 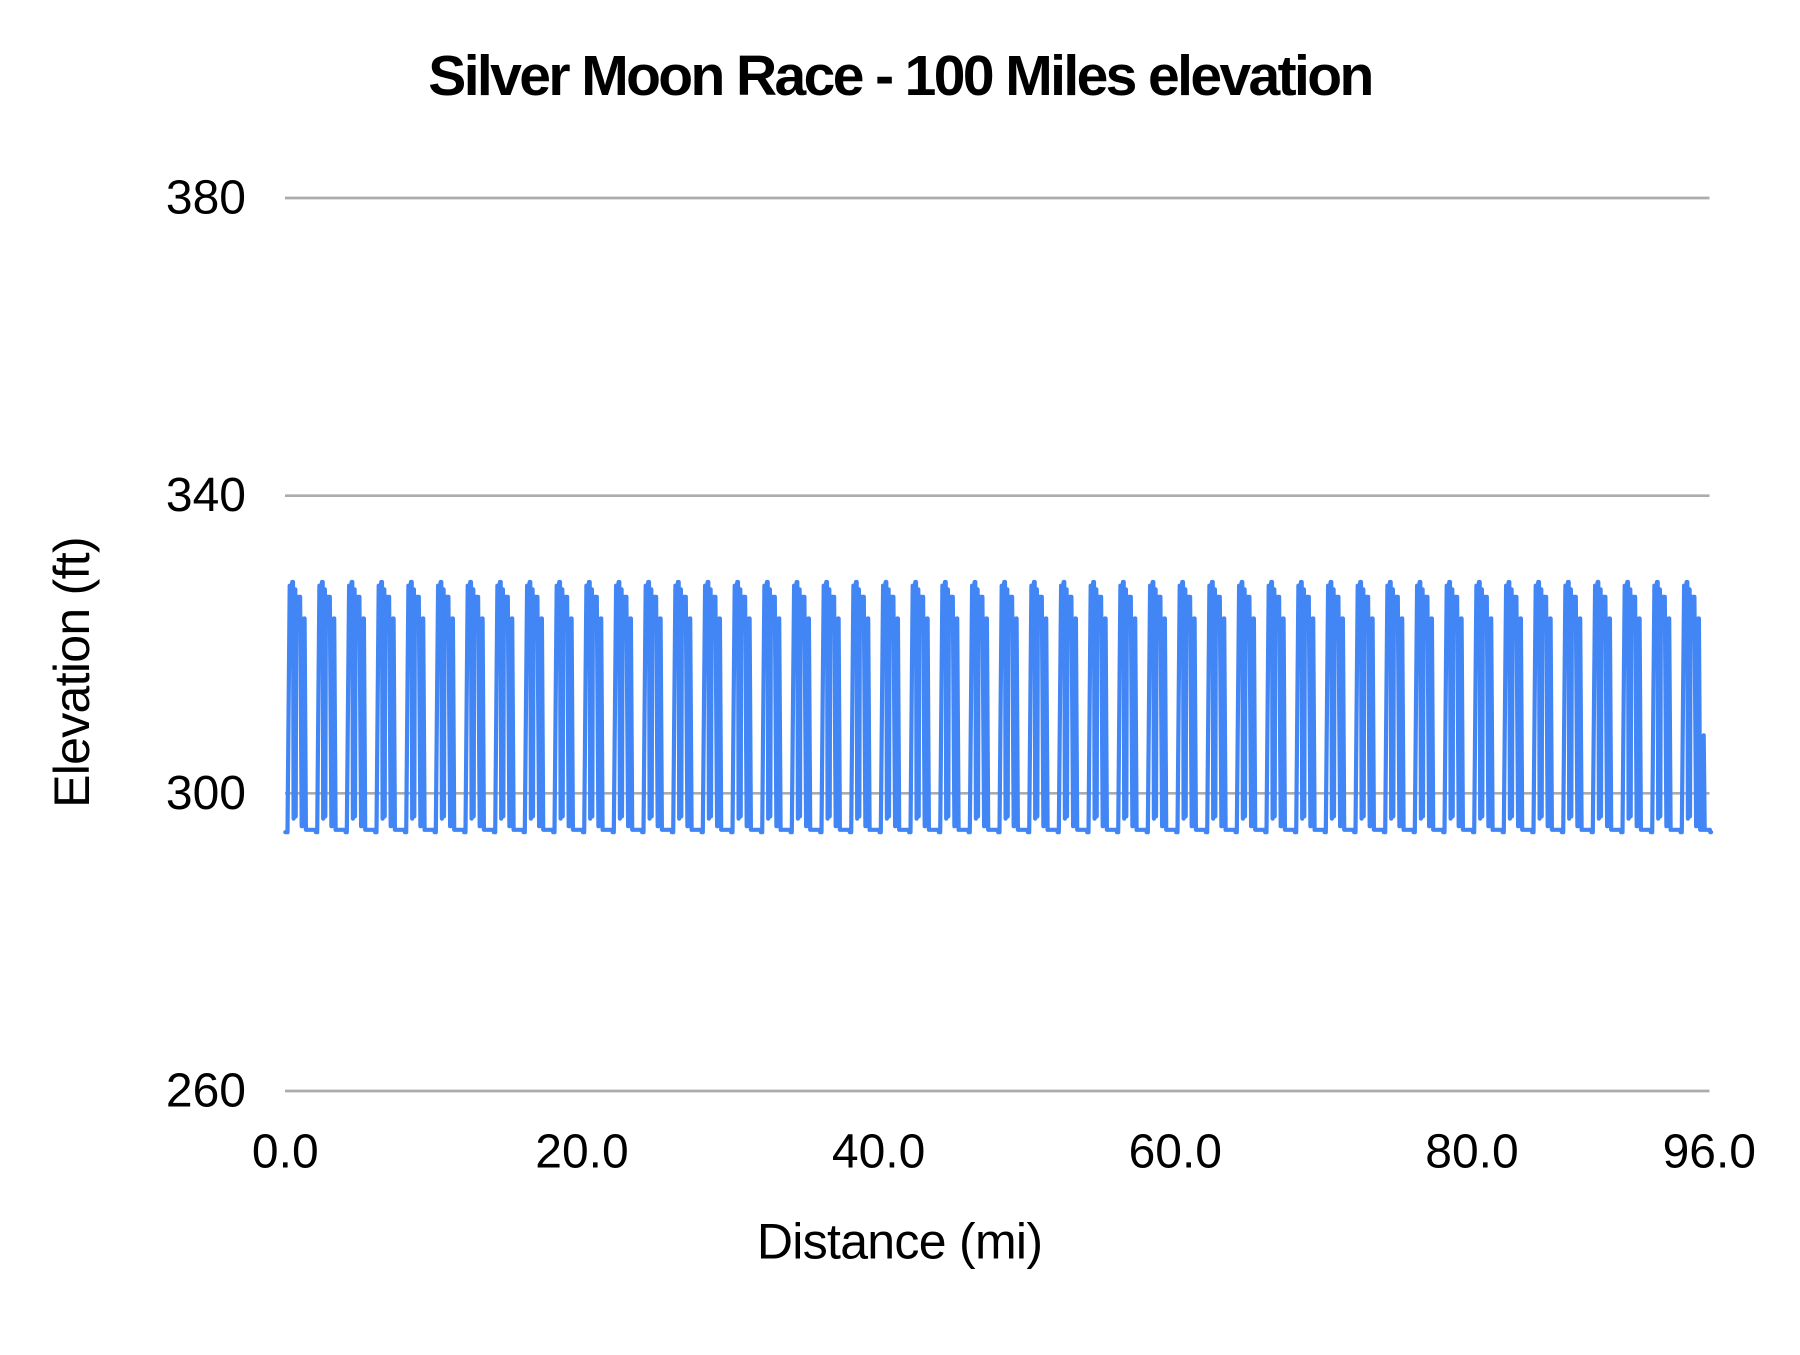 I want to click on svg-text: 20.0, so click(x=581, y=1152).